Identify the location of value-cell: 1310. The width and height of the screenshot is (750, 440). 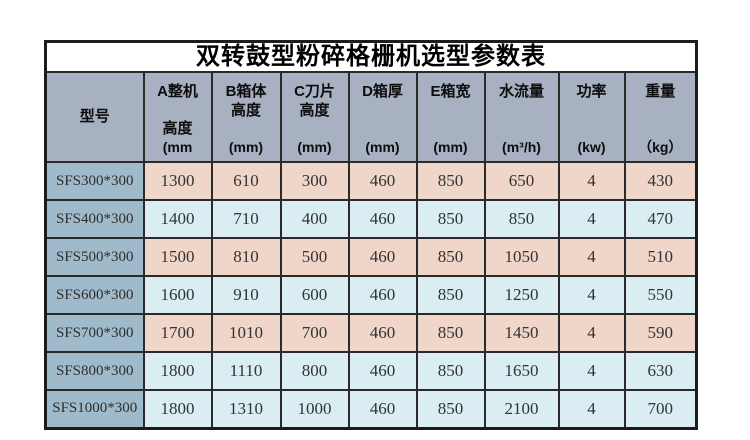
(246, 409).